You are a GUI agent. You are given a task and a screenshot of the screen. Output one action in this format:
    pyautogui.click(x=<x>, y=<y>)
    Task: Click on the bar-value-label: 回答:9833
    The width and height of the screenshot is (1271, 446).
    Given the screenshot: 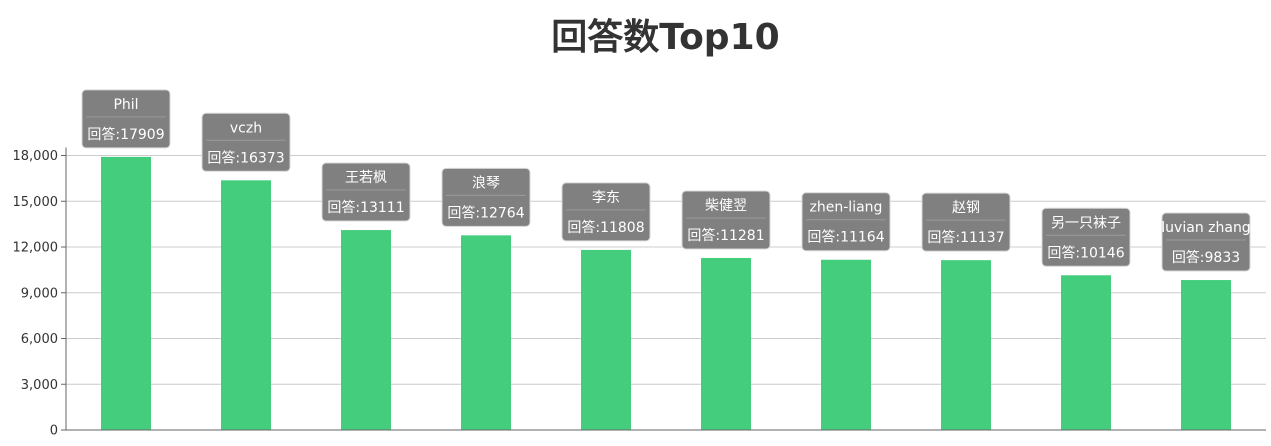 What is the action you would take?
    pyautogui.click(x=1206, y=257)
    